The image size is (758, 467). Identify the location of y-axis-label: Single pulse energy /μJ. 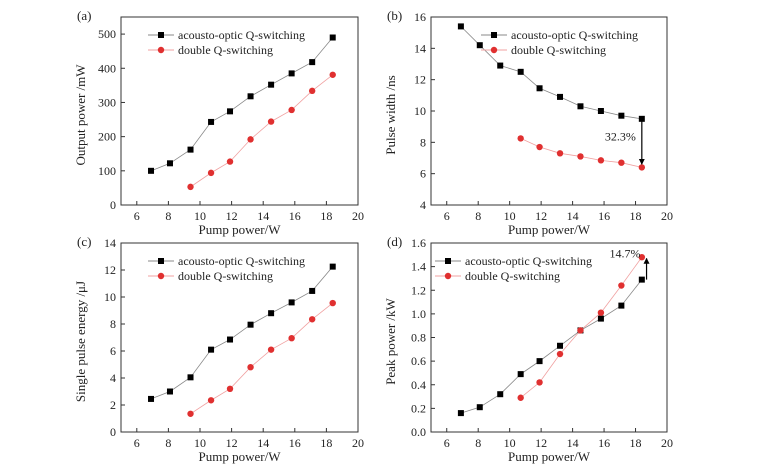
(80, 341).